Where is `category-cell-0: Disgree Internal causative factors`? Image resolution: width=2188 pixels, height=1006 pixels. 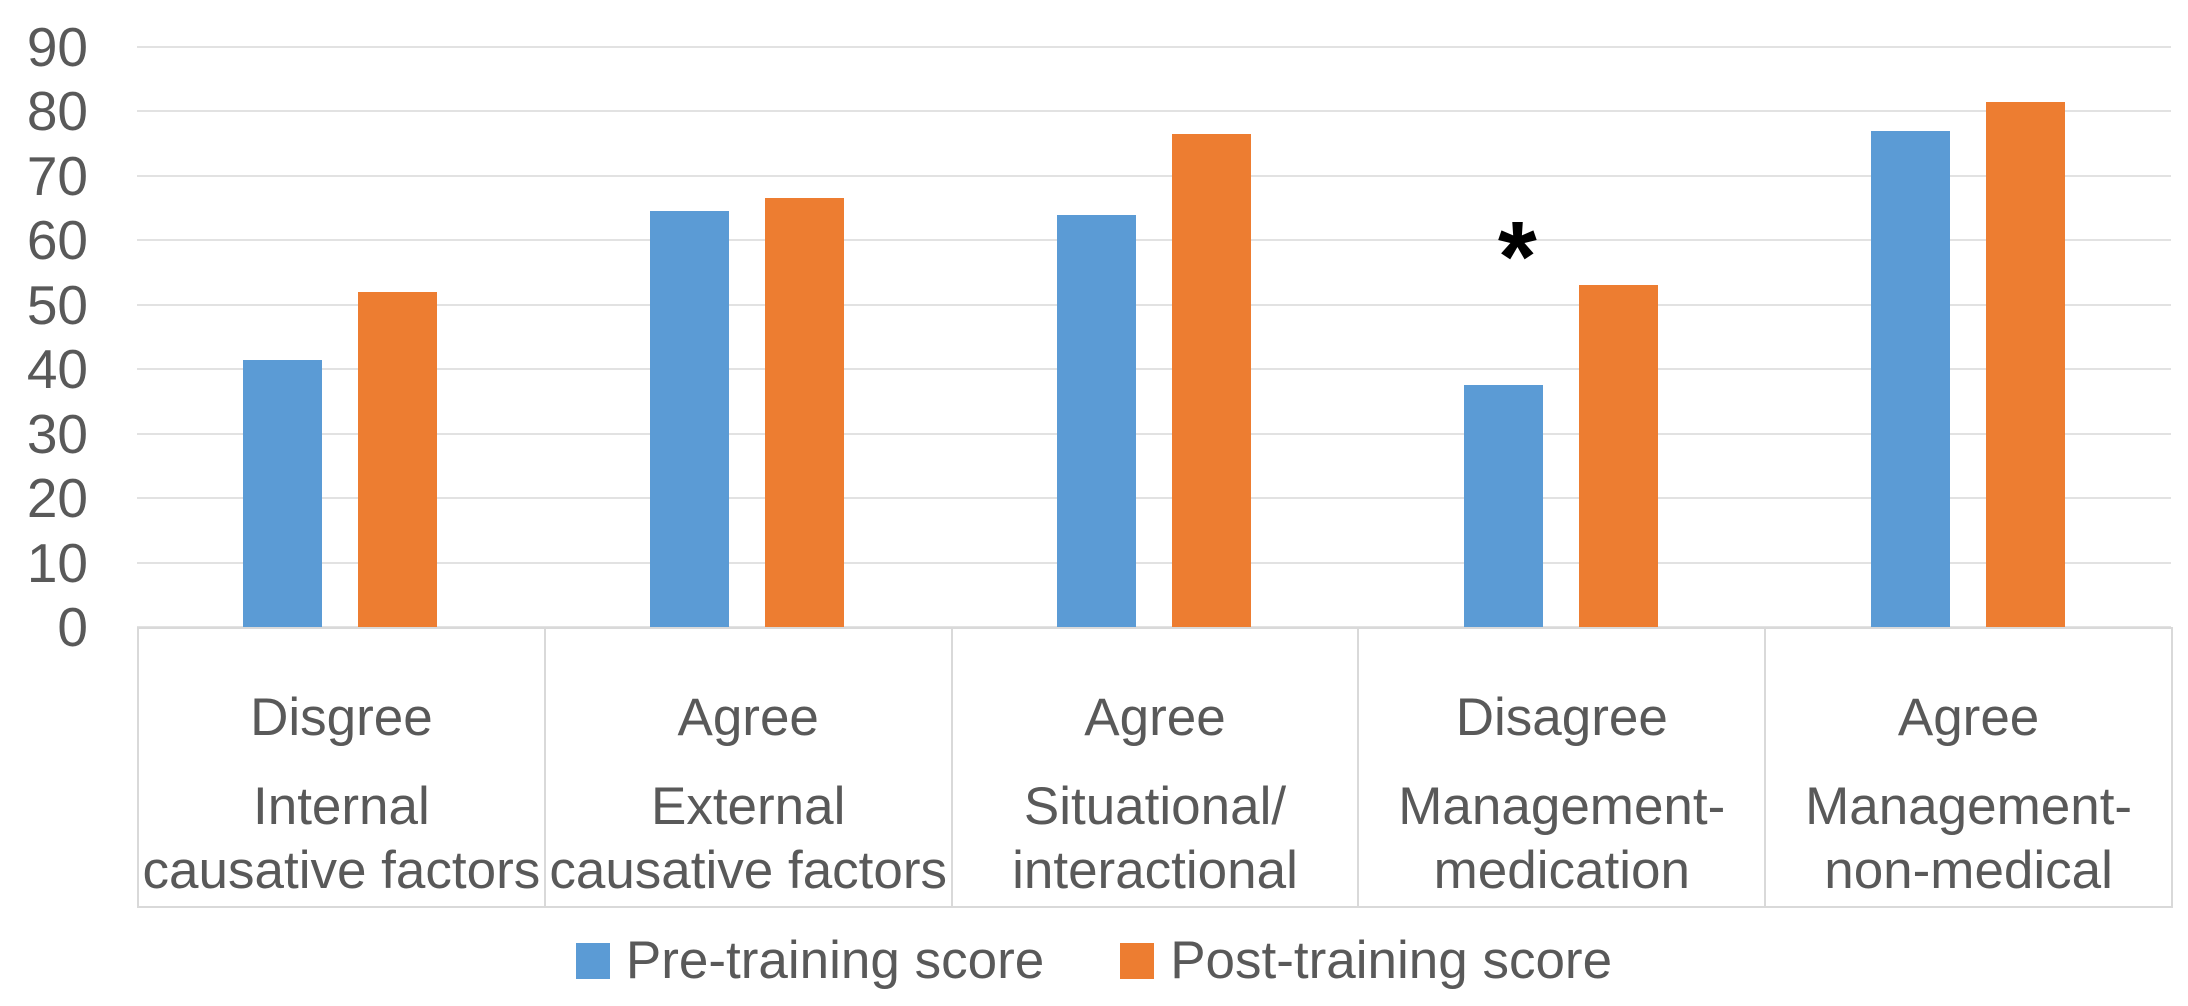
category-cell-0: Disgree Internal causative factors is located at coordinates (340, 767).